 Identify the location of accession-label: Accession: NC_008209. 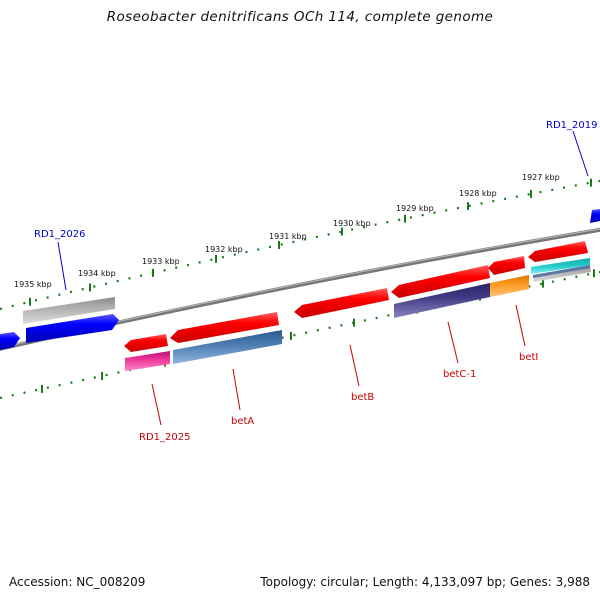
(77, 582).